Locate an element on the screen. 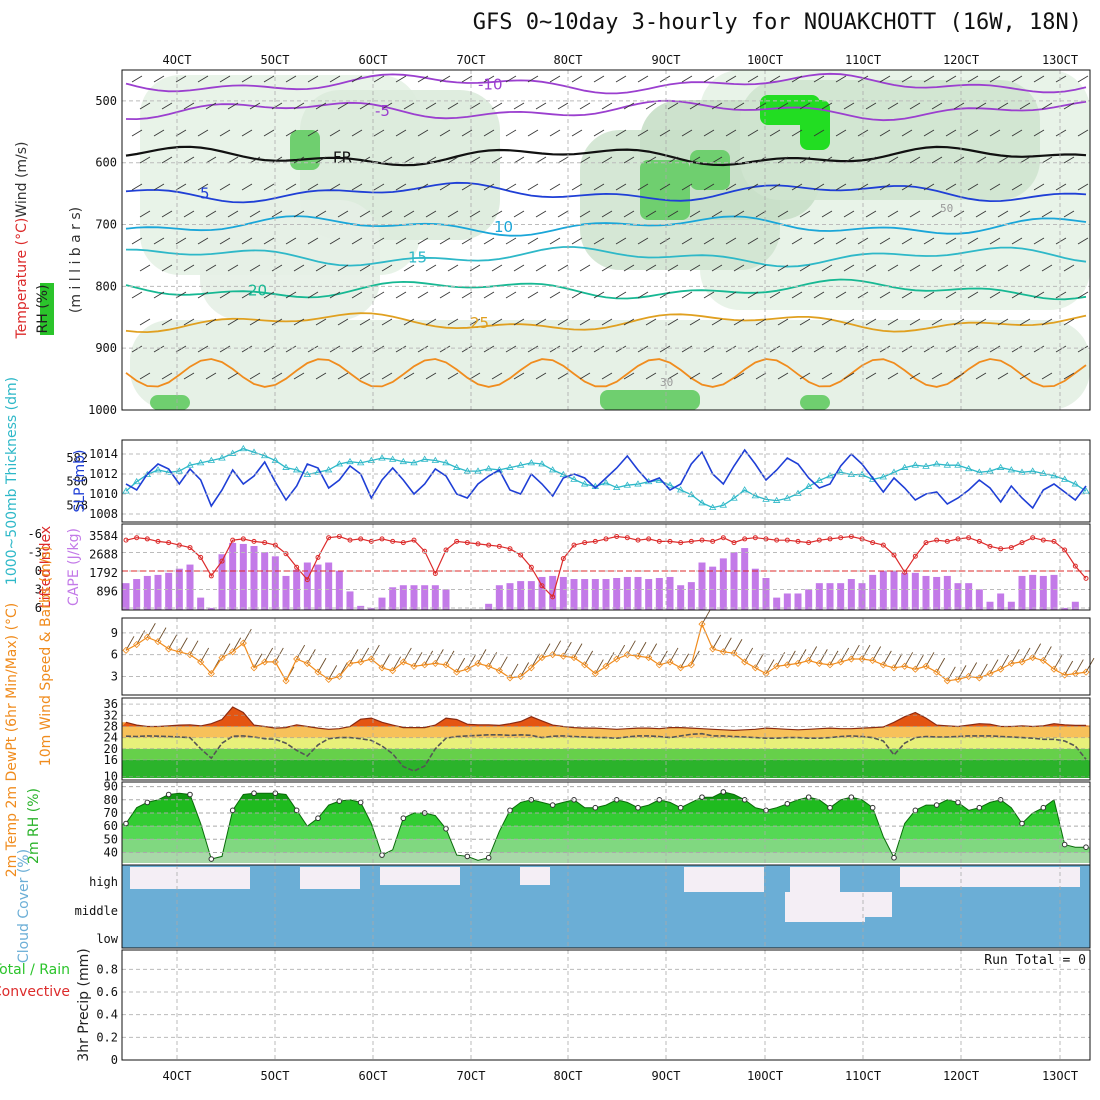 The height and width of the screenshot is (1100, 1100). xs-ytick: 1000 is located at coordinates (102, 410).